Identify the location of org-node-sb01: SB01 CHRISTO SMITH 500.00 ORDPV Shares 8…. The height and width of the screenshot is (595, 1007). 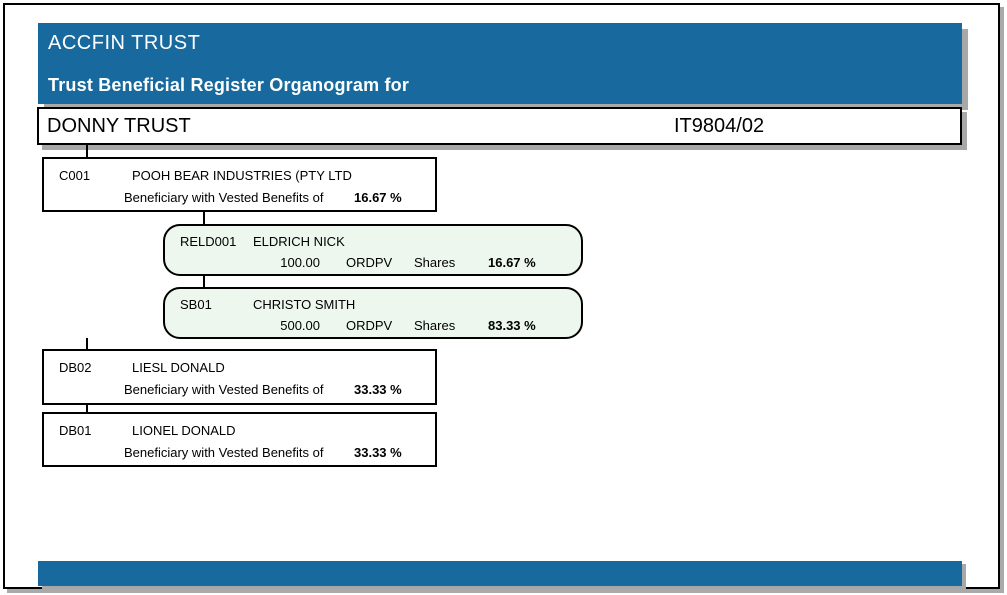
(373, 313).